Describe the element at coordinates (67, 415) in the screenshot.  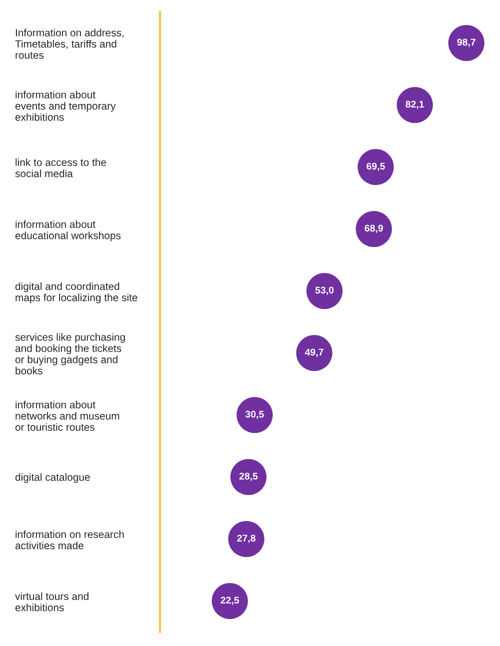
I see `y-tick-label: information about networks and museum or touristic routes` at that location.